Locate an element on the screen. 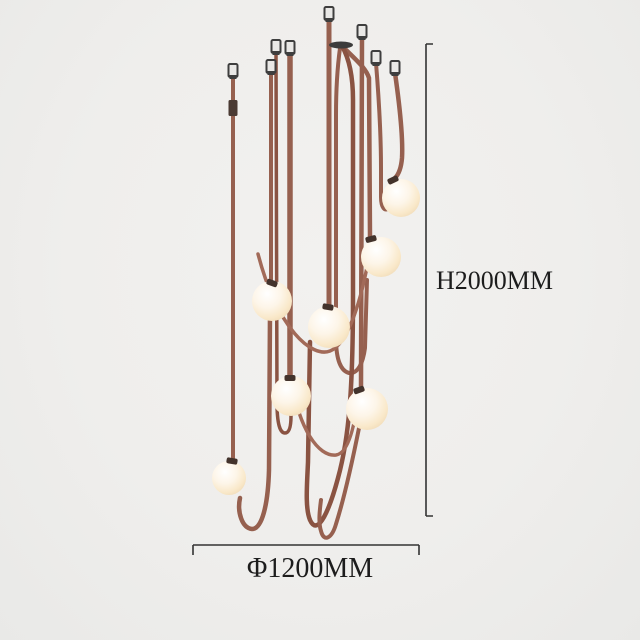 Image resolution: width=640 pixels, height=640 pixels. height-dimension-label: H2000MM is located at coordinates (495, 280).